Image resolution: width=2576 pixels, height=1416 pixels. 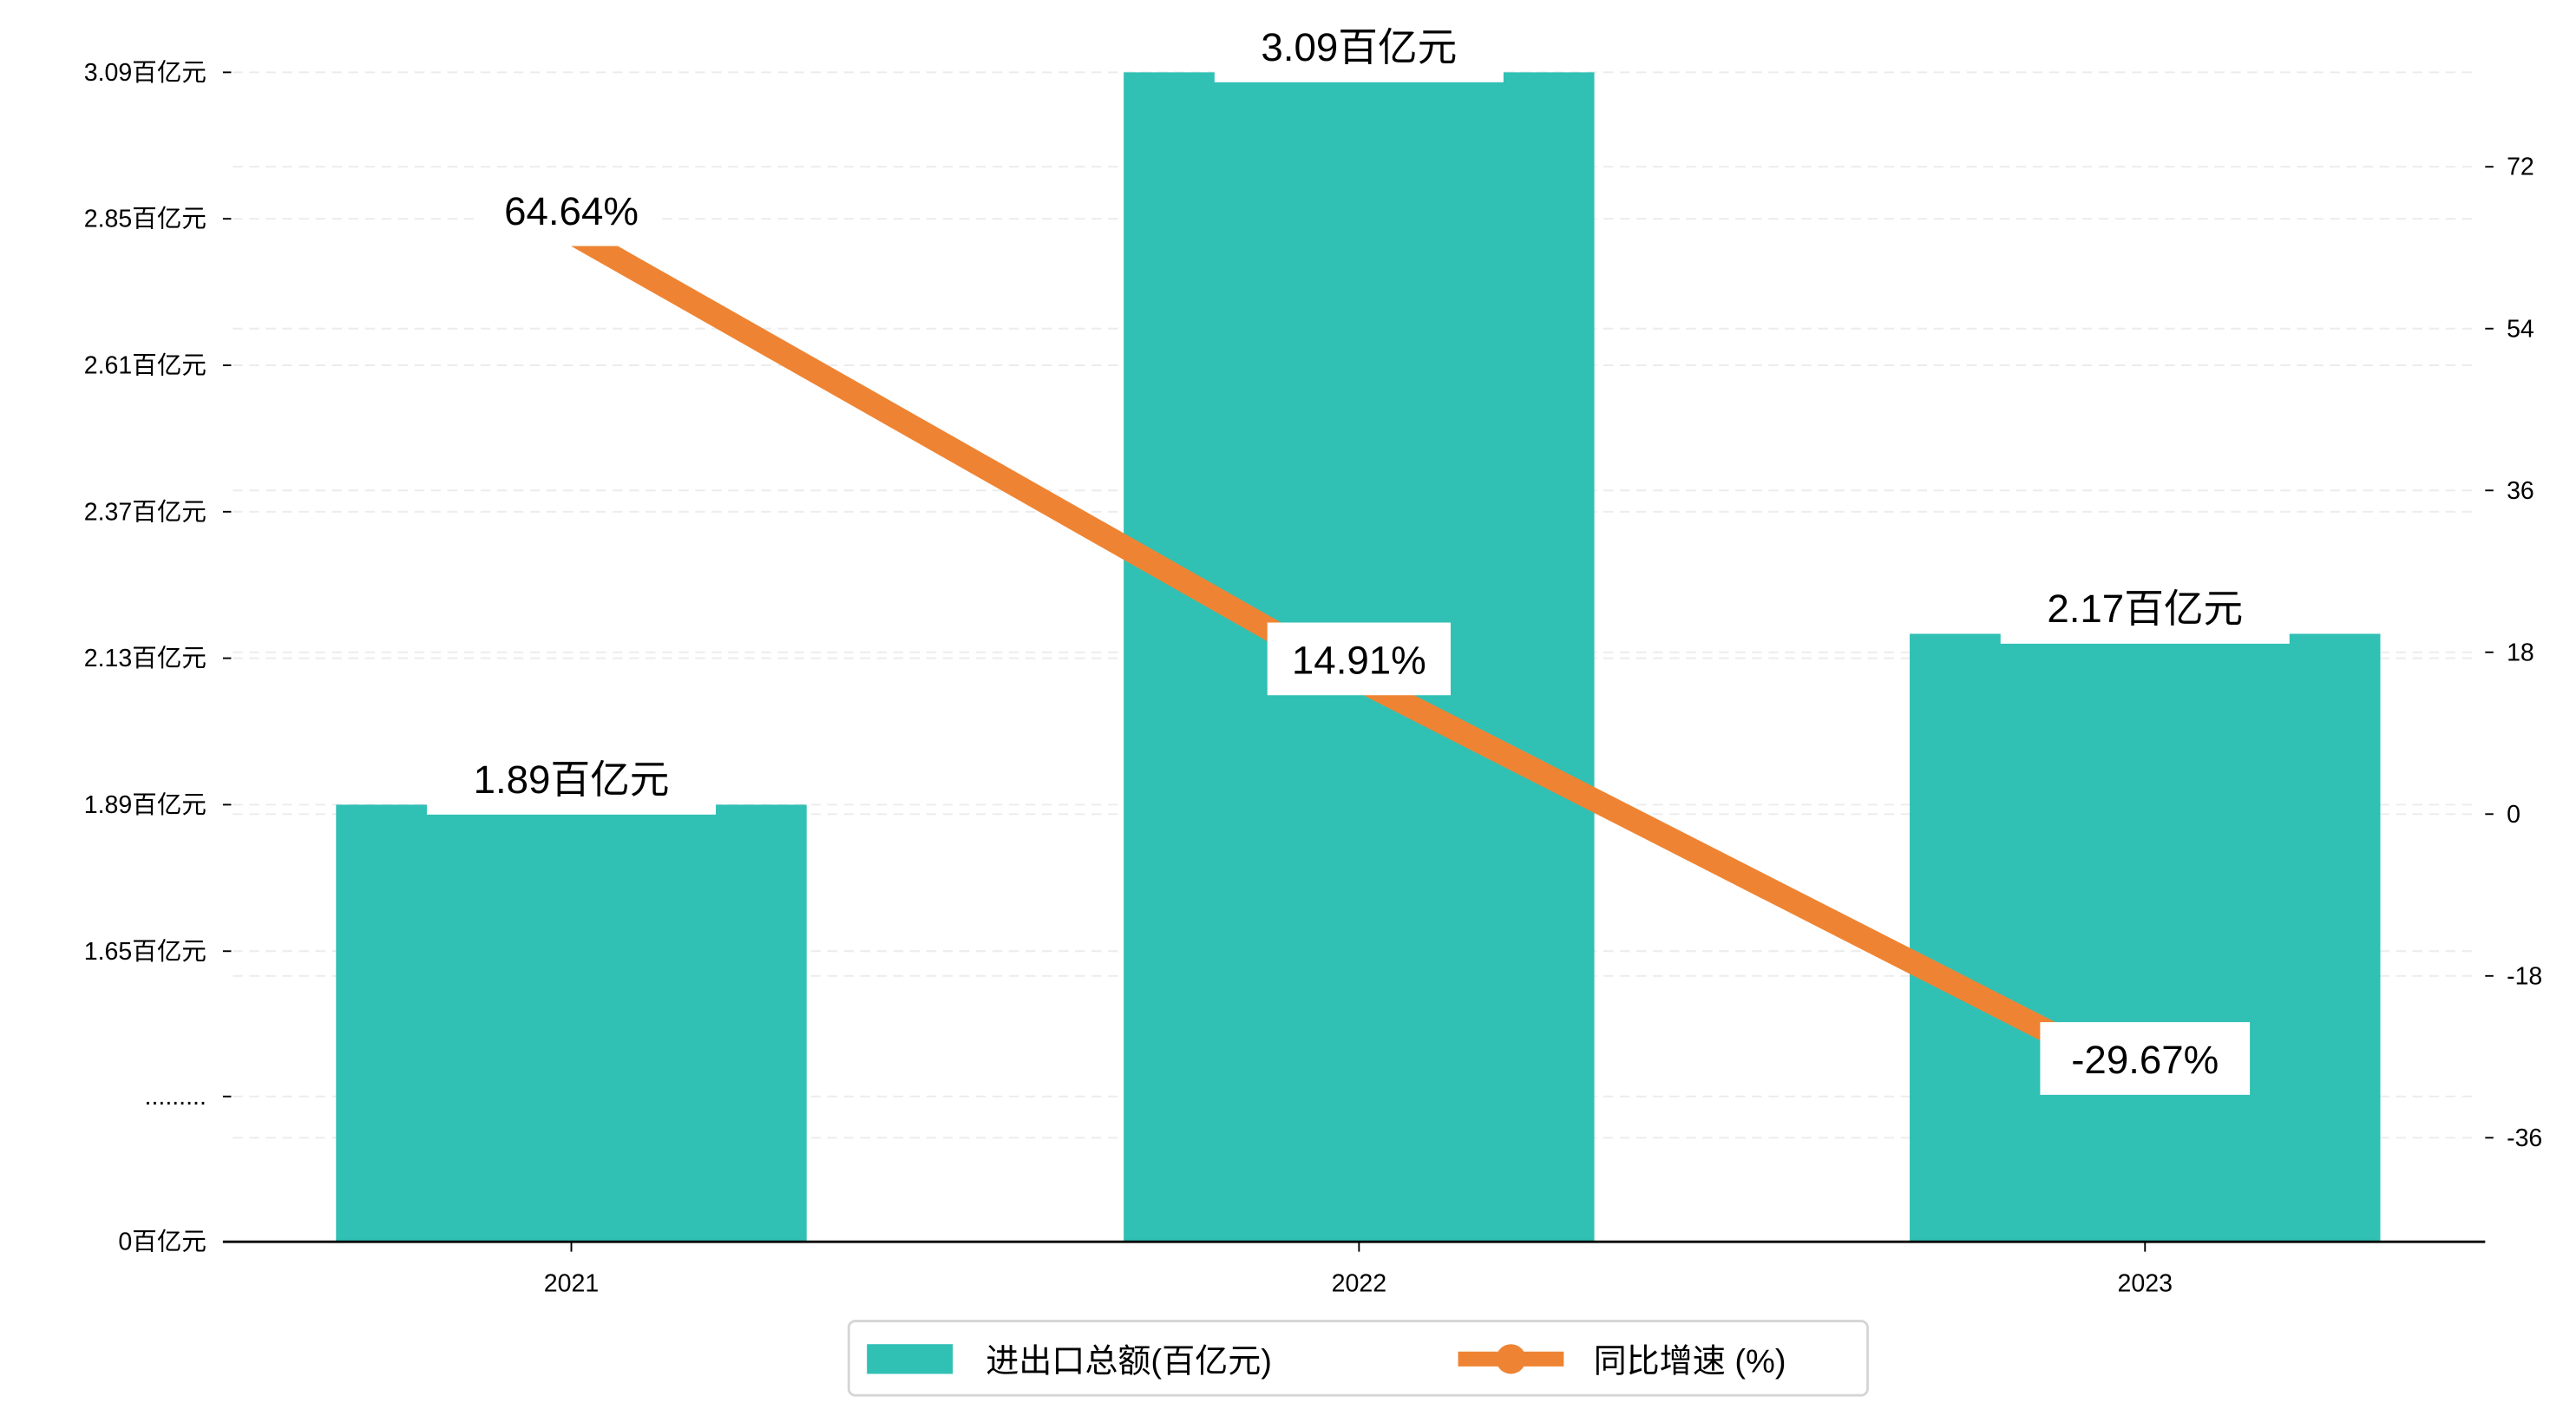 I want to click on left-tick-label: 2.13百亿元, so click(x=145, y=658).